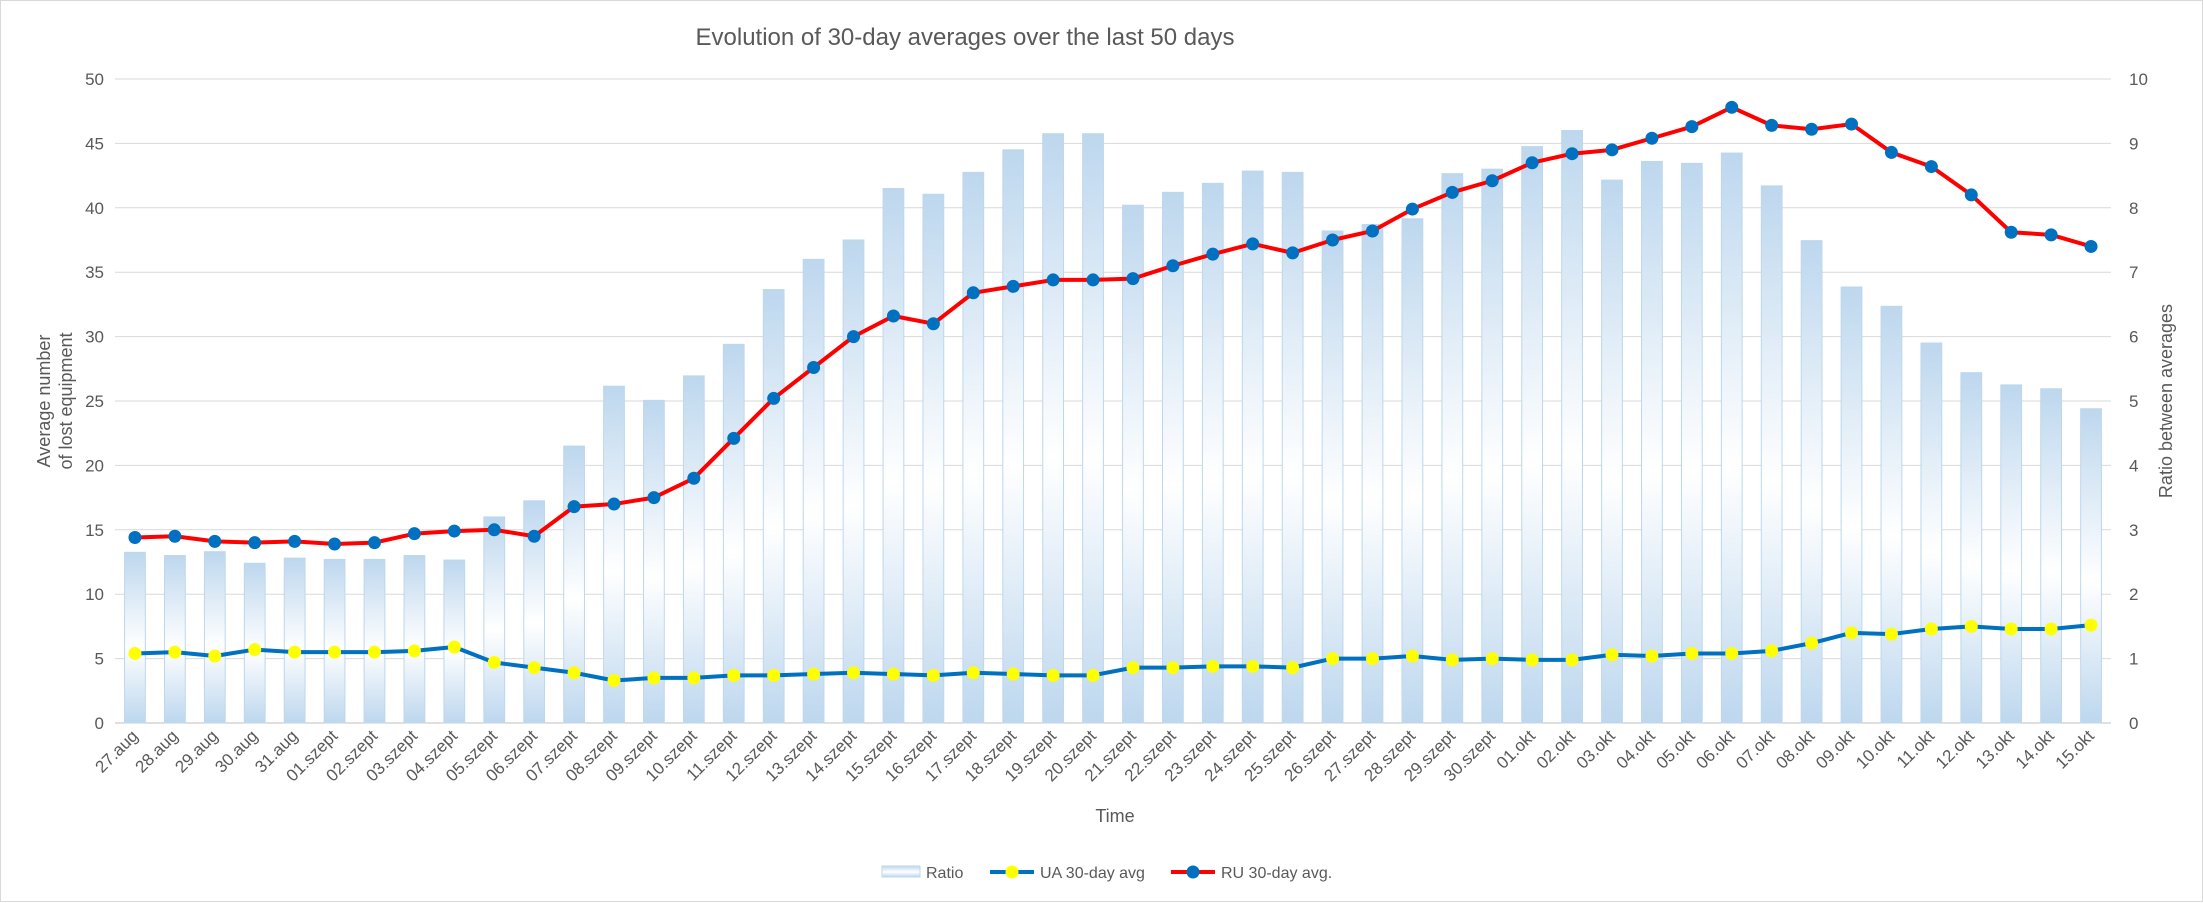 This screenshot has height=903, width=2203. Describe the element at coordinates (55, 400) in the screenshot. I see `left-axis-title: Average number of lost equipment` at that location.